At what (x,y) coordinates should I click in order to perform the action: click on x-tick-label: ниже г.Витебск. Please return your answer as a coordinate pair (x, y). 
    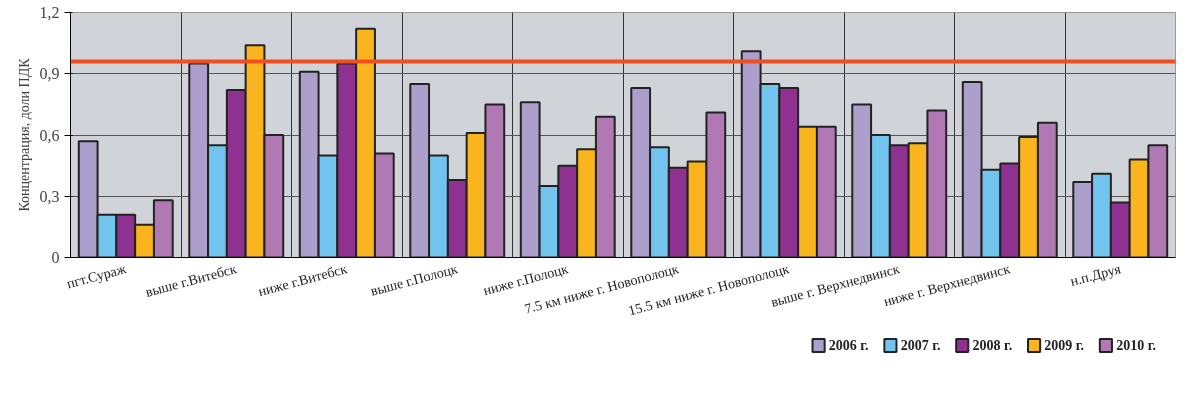
    Looking at the image, I should click on (302, 280).